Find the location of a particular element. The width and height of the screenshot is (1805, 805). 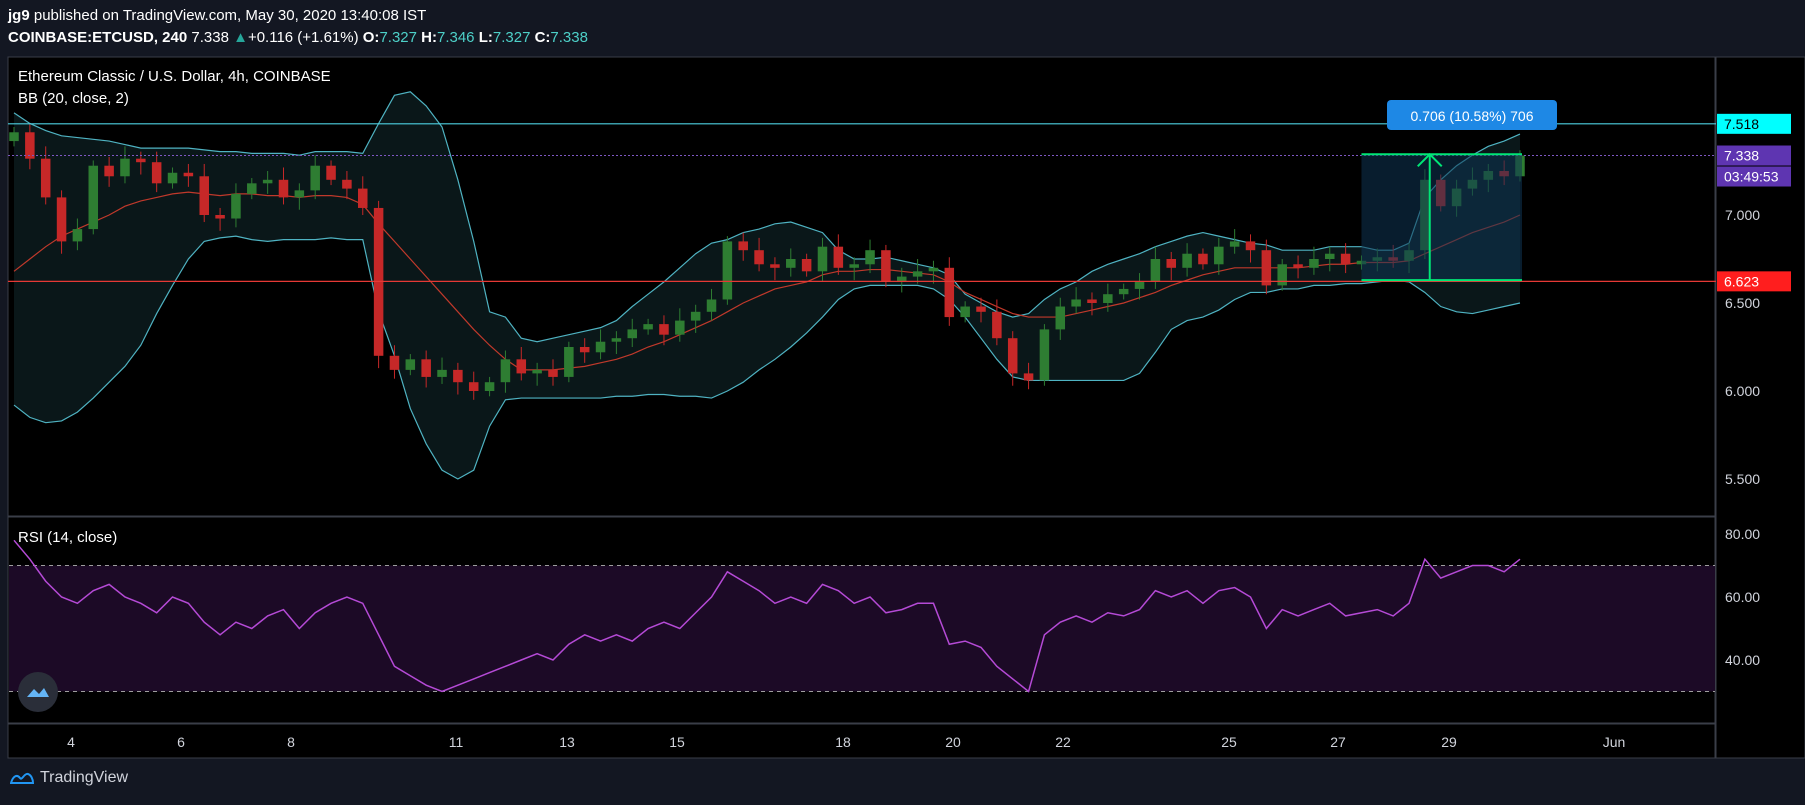

resistance-price-label-bg is located at coordinates (1754, 123).